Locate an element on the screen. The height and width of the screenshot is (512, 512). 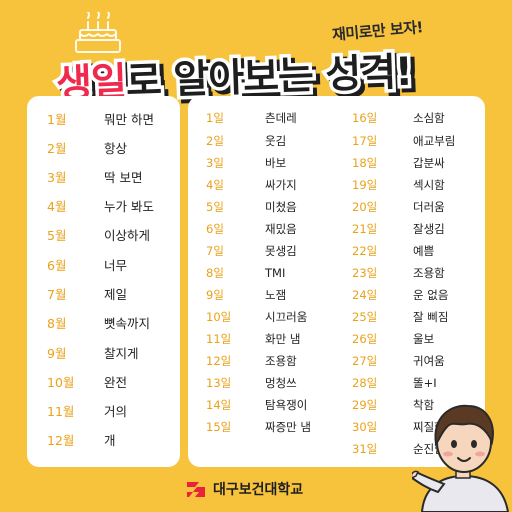
day-text: 바보 is located at coordinates (276, 163).